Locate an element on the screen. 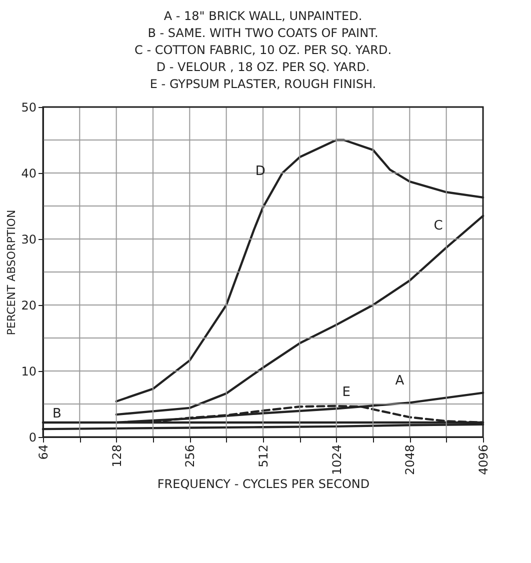 The width and height of the screenshot is (531, 563). y-tick-label: 10 is located at coordinates (28, 371).